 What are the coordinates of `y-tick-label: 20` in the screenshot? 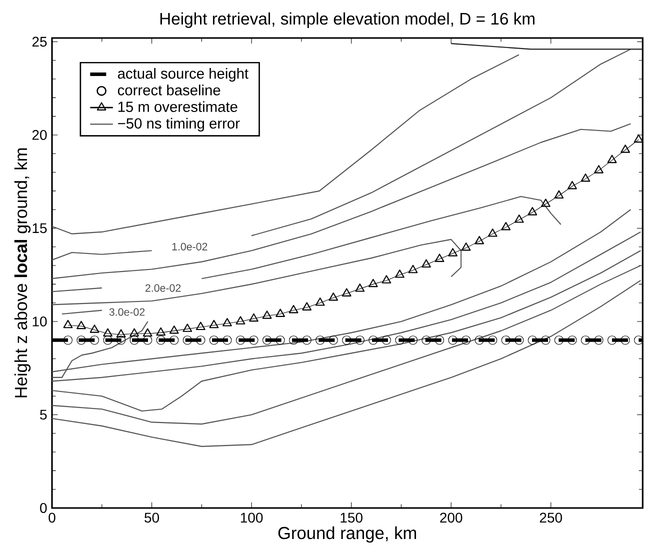 It's located at (39, 135).